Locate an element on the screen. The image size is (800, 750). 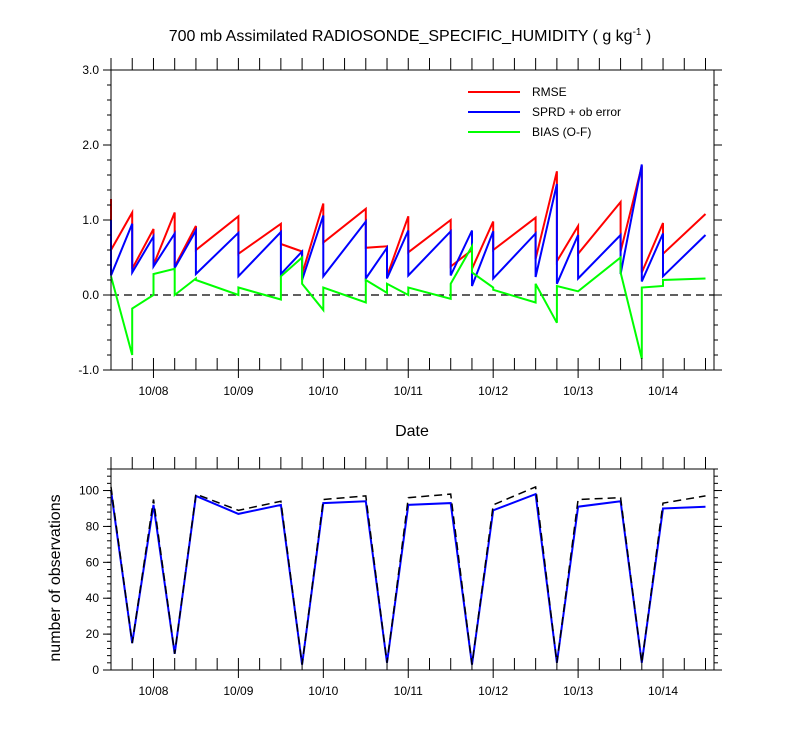
chart-title-sup: -1 is located at coordinates (637, 32).